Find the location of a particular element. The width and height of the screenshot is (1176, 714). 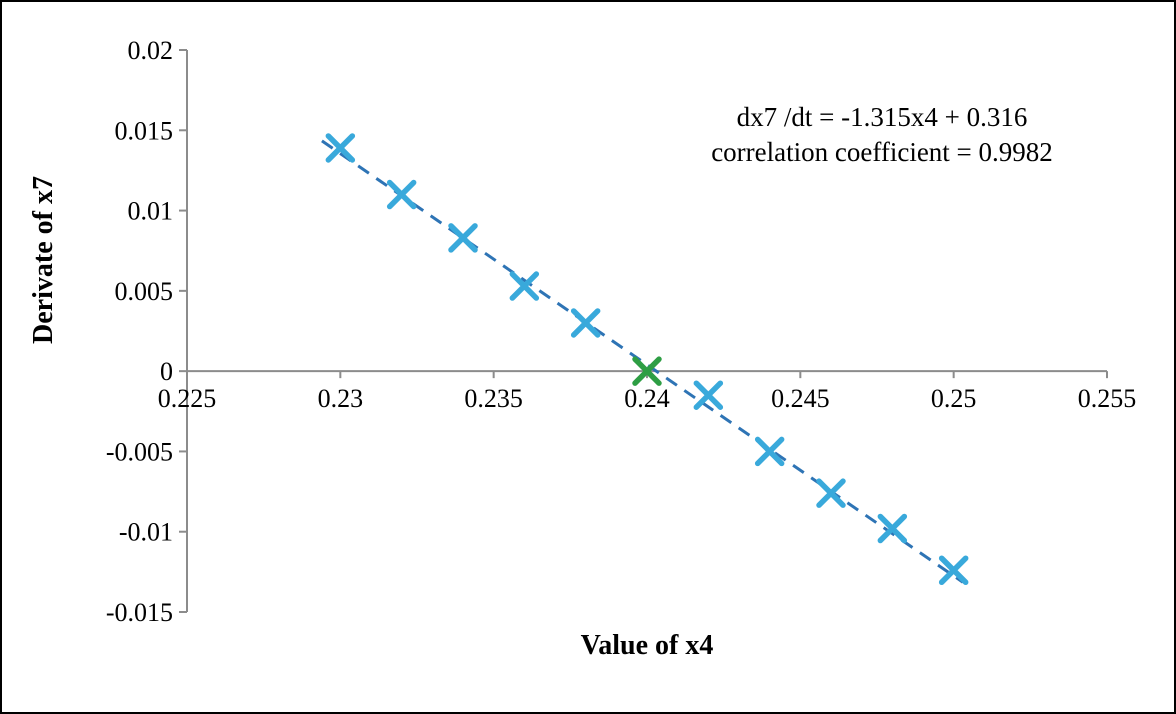

y-tick-label: -0.01 is located at coordinates (146, 532).